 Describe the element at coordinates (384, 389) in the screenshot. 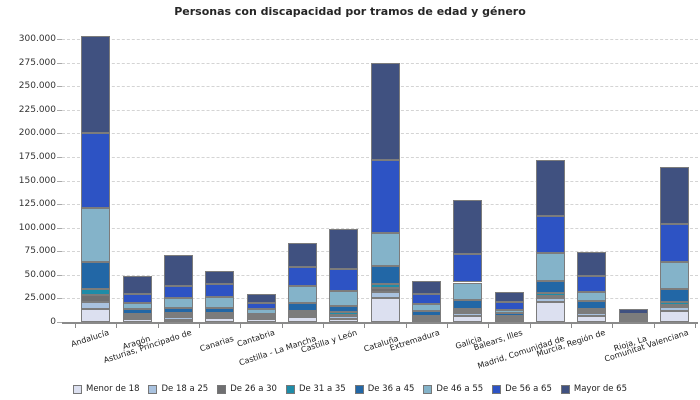

I see `legend-item: De 36 a 45` at that location.